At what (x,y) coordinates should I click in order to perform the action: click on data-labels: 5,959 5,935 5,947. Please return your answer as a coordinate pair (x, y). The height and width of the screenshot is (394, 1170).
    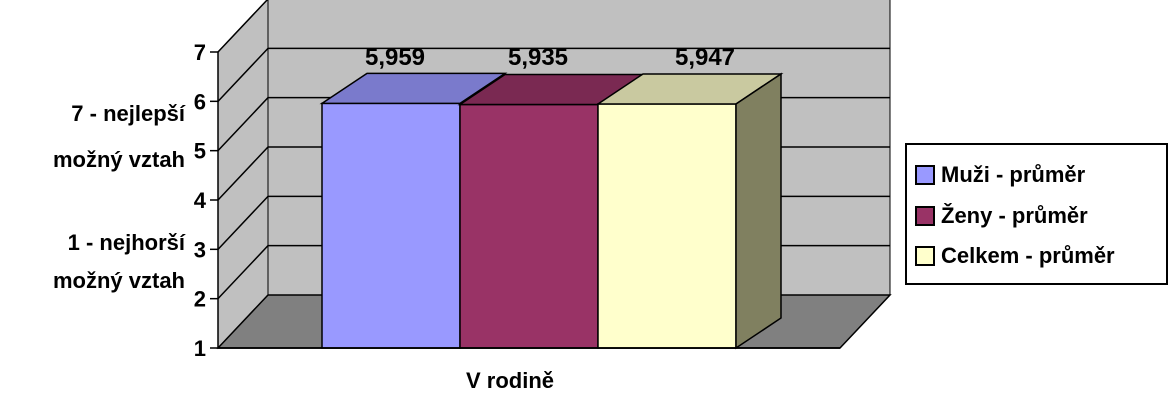
    Looking at the image, I should click on (550, 57).